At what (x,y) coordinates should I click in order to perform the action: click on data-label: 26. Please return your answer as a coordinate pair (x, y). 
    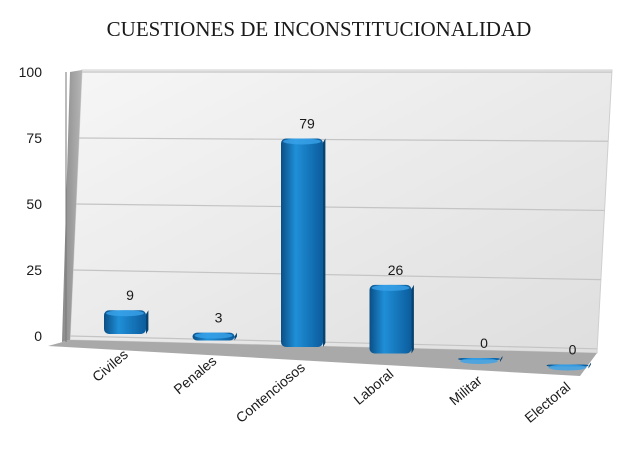
    Looking at the image, I should click on (396, 270).